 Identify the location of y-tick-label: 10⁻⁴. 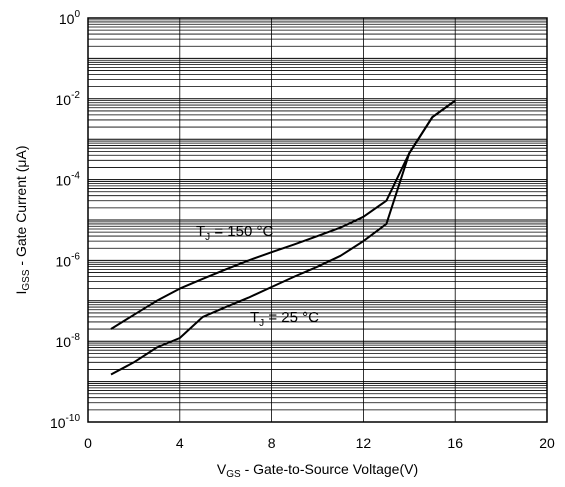
(68, 180).